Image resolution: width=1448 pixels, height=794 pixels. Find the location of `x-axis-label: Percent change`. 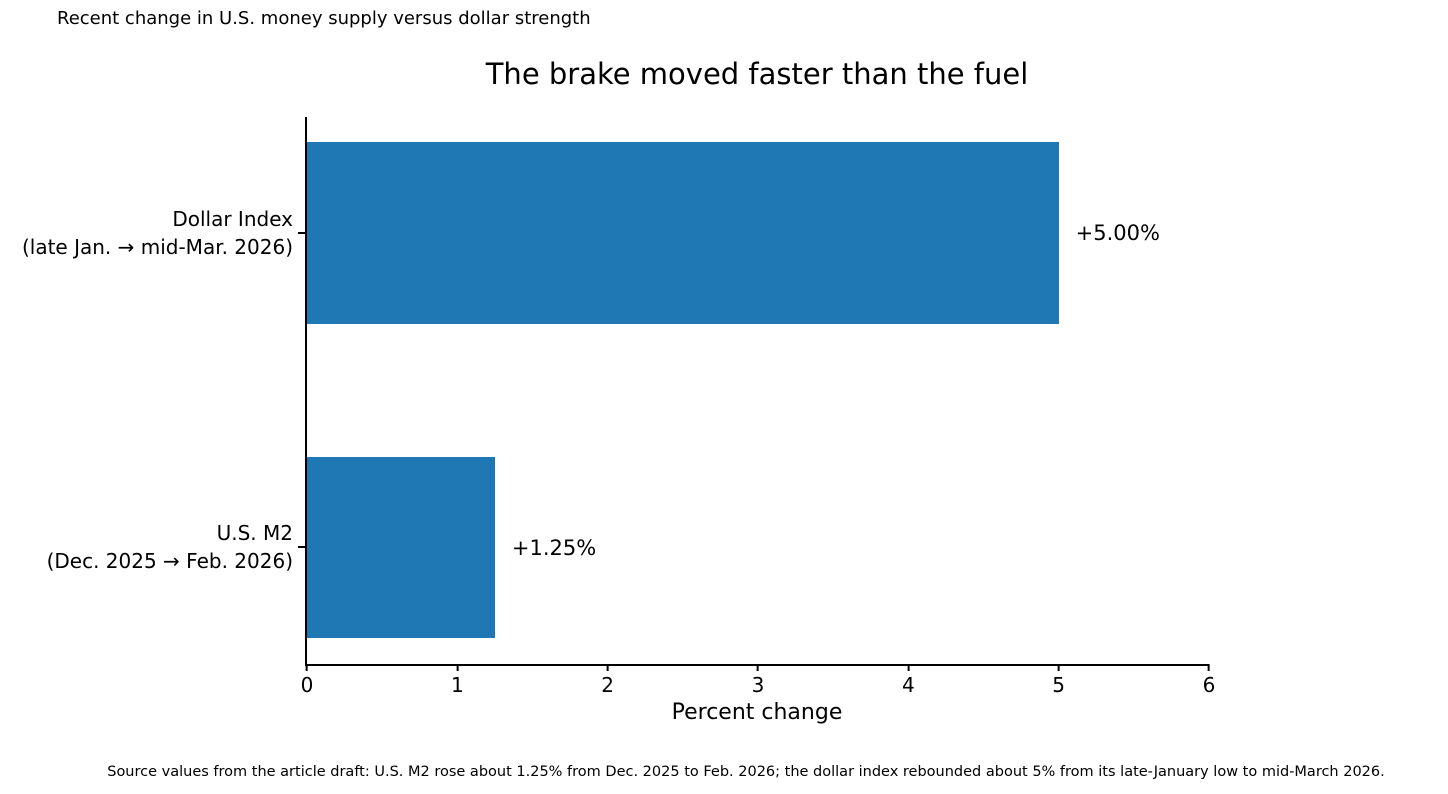

x-axis-label: Percent change is located at coordinates (757, 712).